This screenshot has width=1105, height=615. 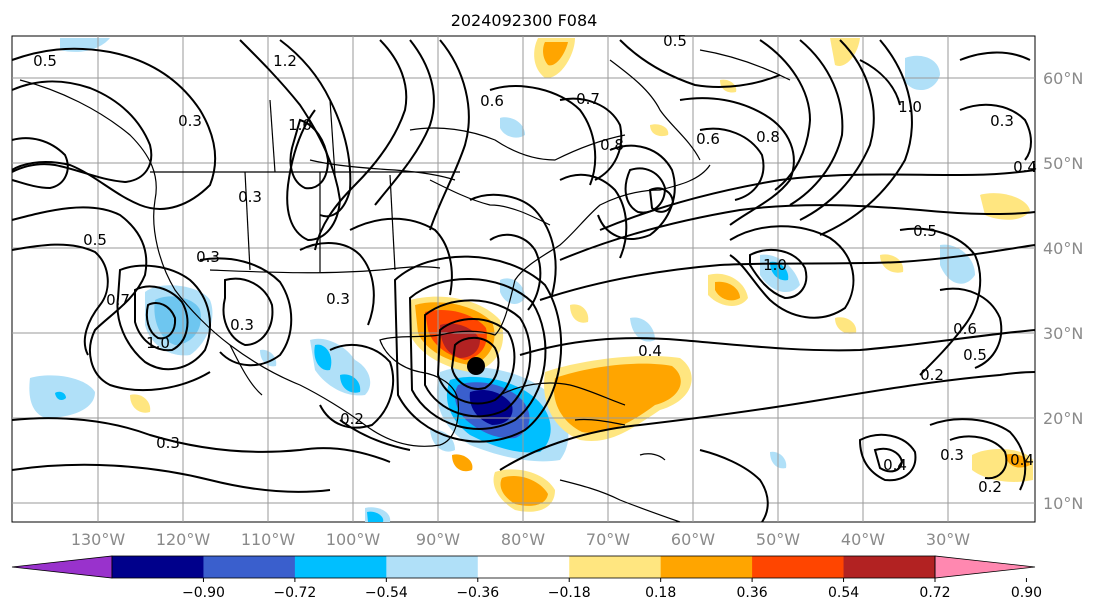 What do you see at coordinates (386, 593) in the screenshot?
I see `colorbar-tick-label: −0.54` at bounding box center [386, 593].